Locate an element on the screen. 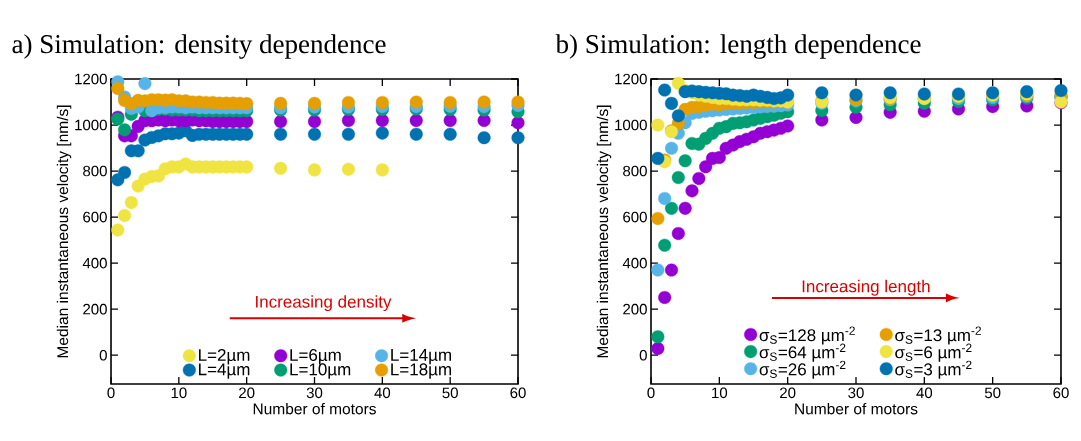 The height and width of the screenshot is (441, 1081). legend-label: L=4µm is located at coordinates (224, 371).